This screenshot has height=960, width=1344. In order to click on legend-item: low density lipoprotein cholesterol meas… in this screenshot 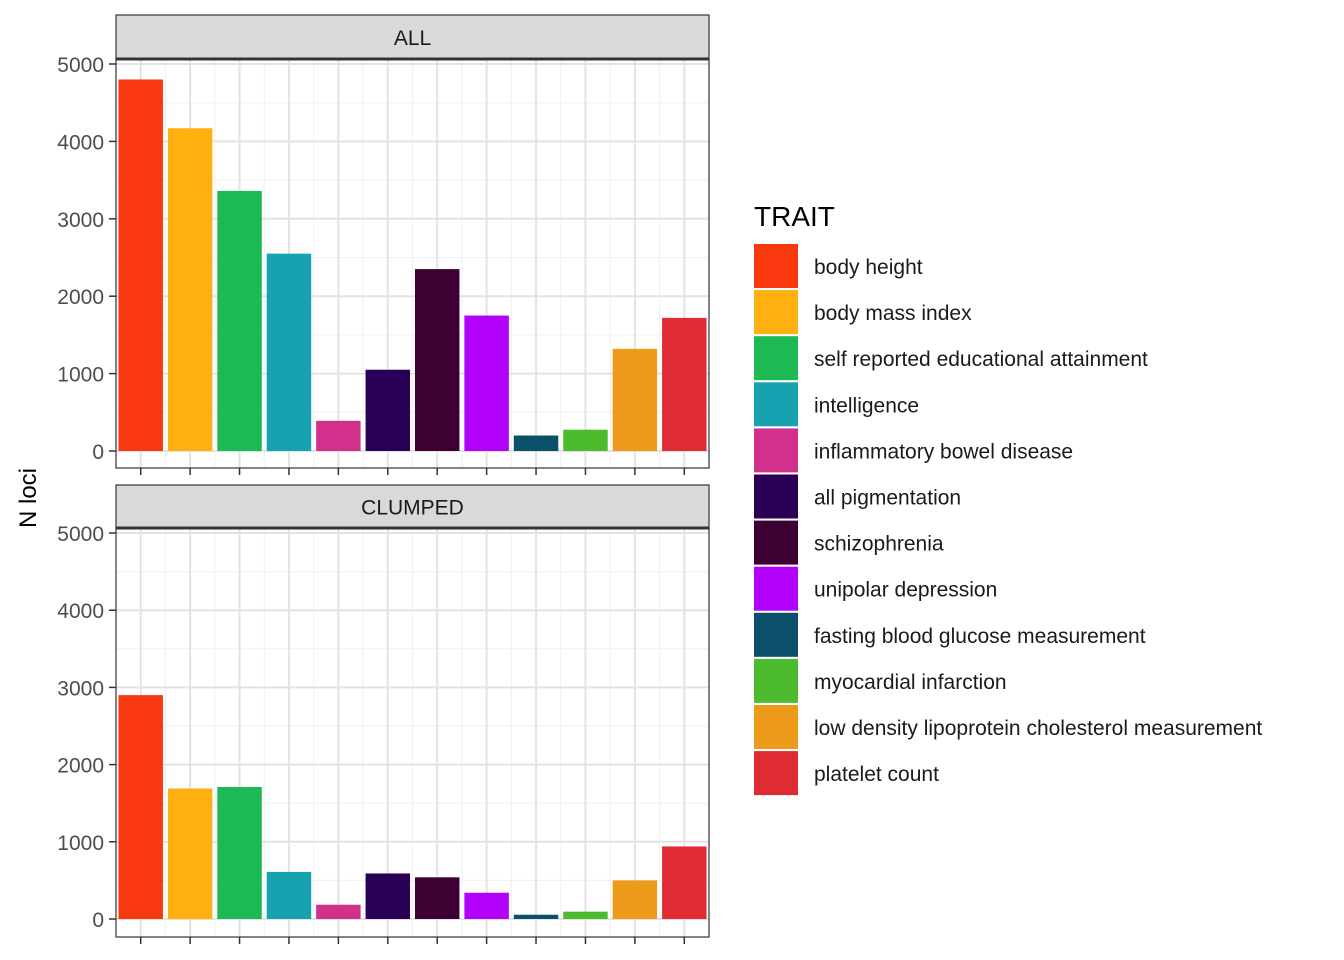, I will do `click(1008, 727)`.